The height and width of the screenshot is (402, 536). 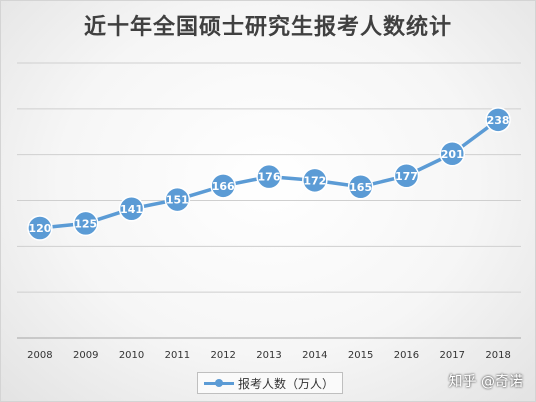 I want to click on data-label: 166, so click(x=223, y=186).